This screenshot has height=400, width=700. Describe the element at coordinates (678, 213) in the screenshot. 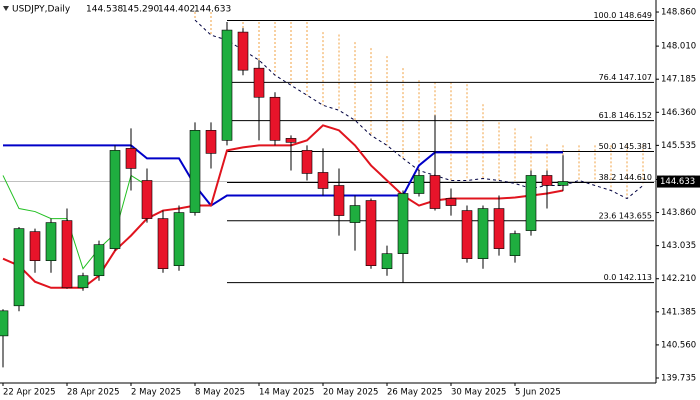

I see `y-tick-label: 143.860` at that location.